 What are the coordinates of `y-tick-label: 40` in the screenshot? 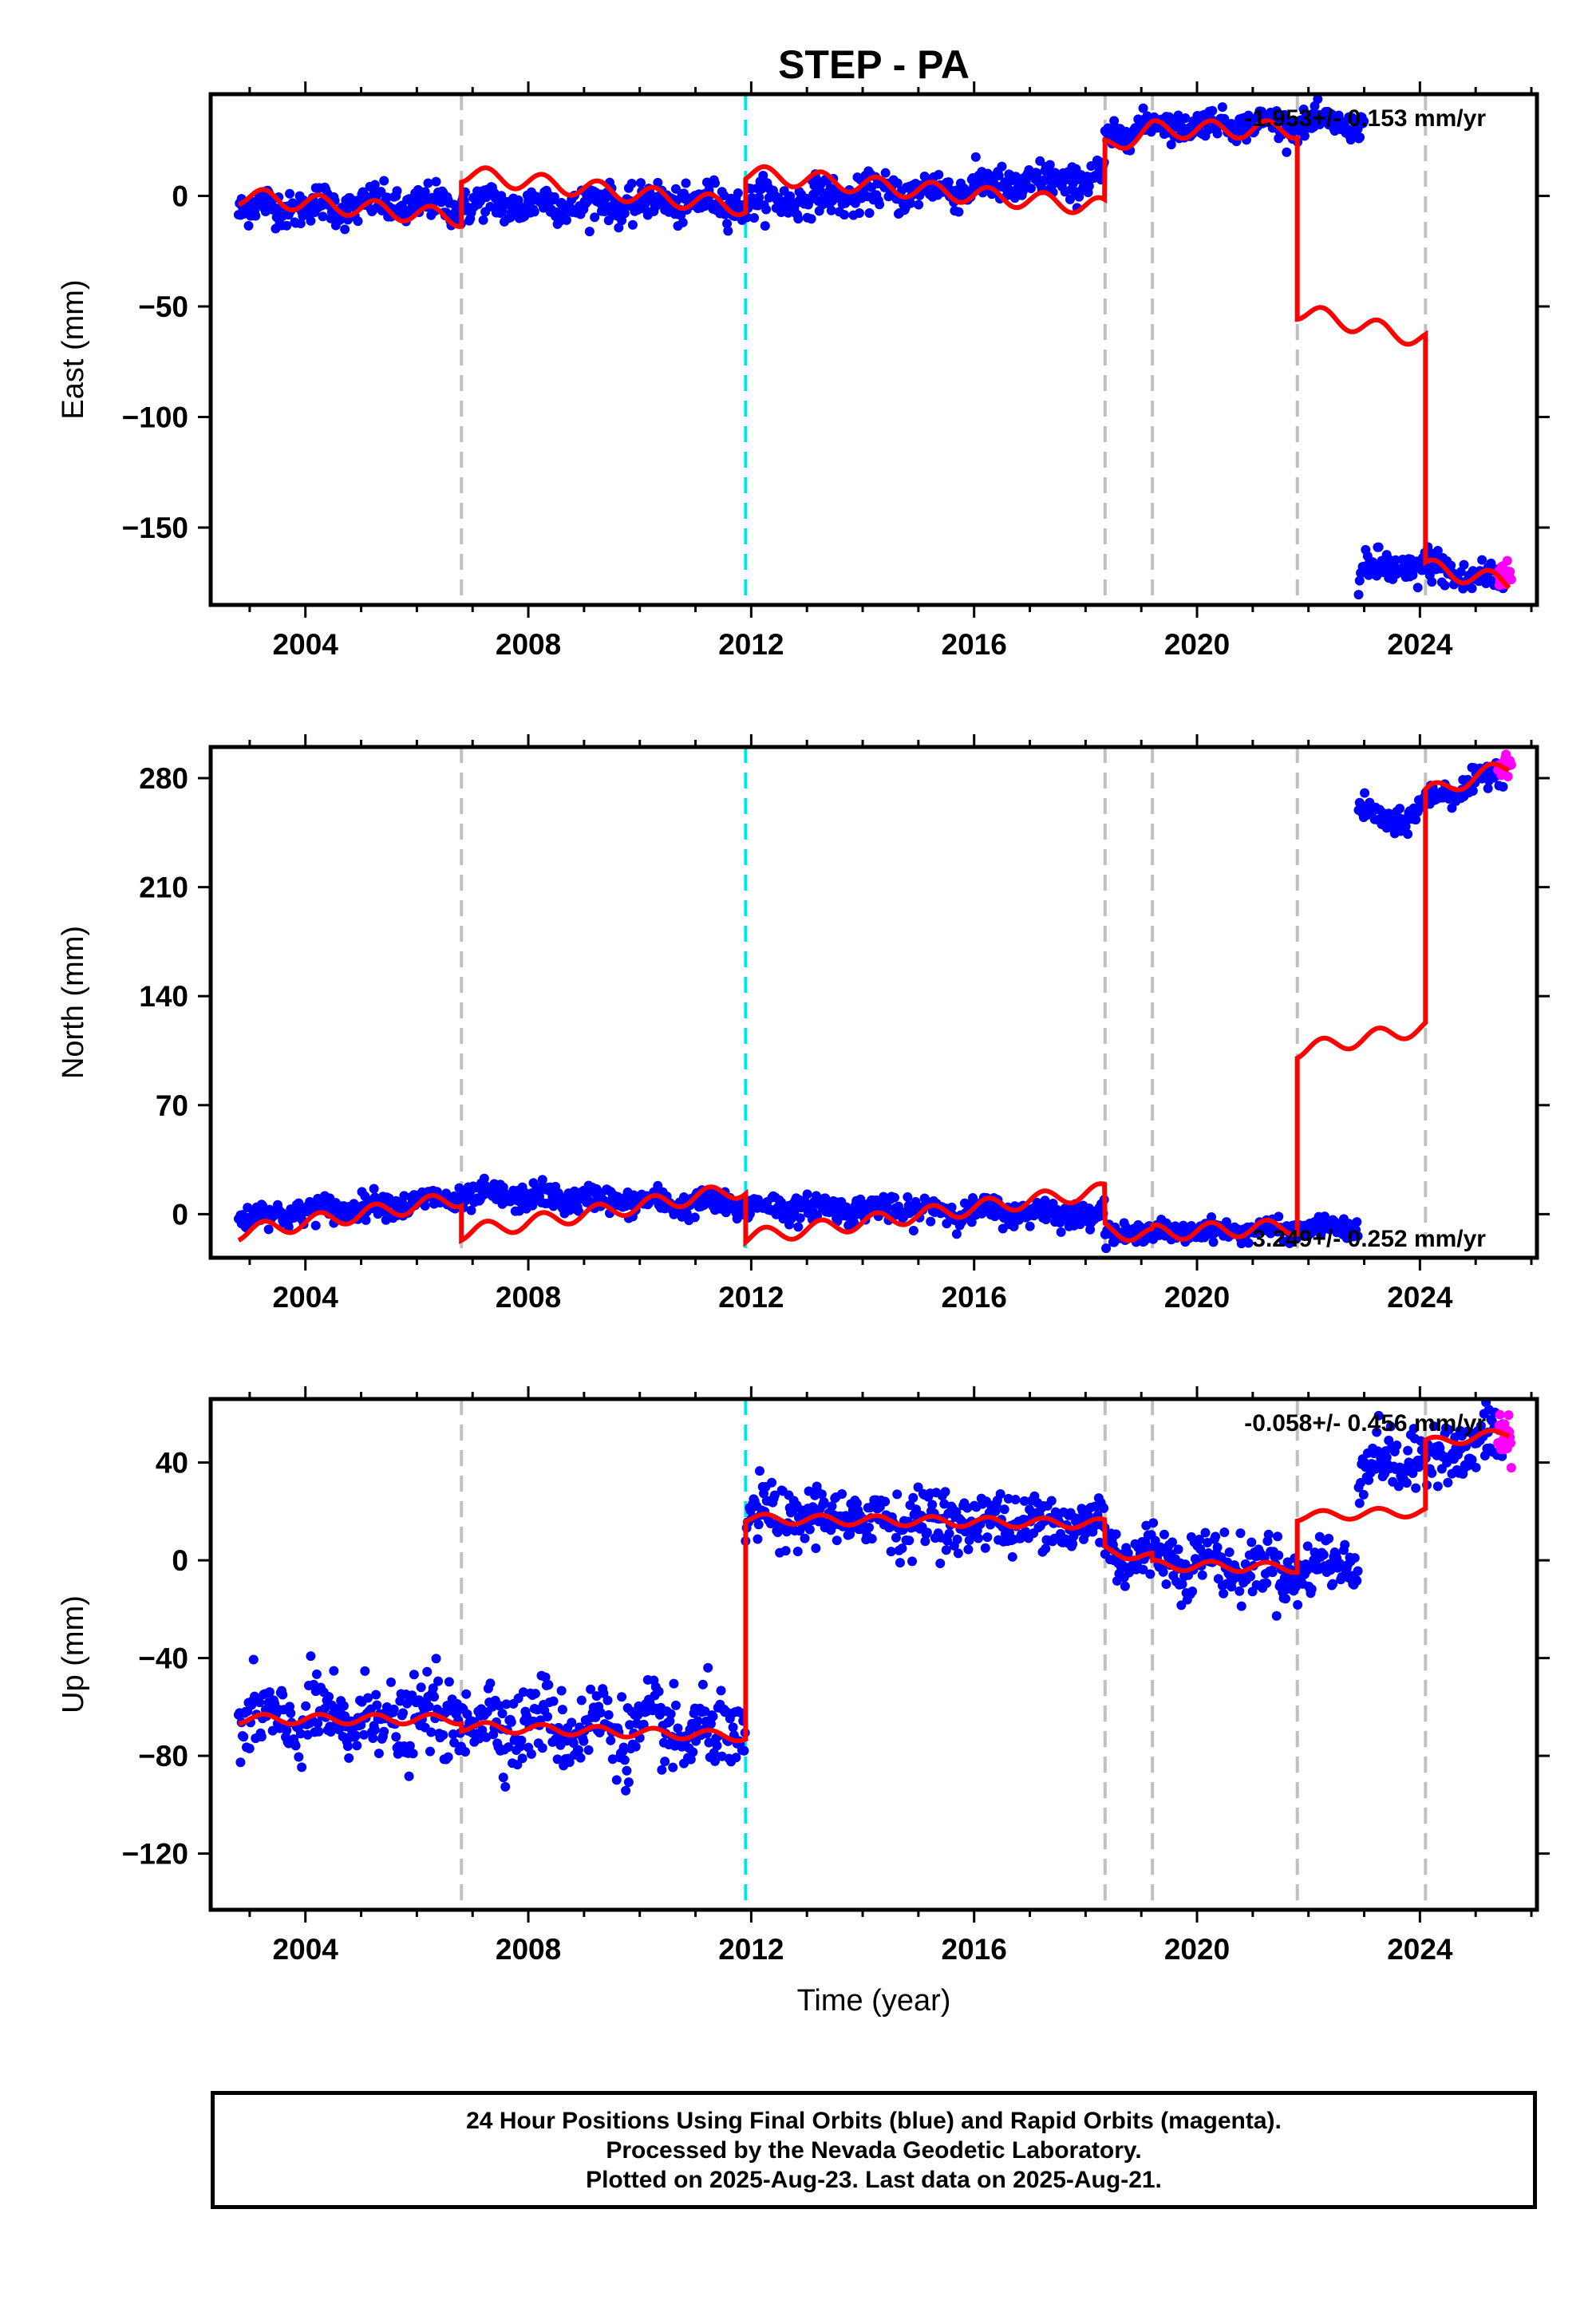 It's located at (172, 1463).